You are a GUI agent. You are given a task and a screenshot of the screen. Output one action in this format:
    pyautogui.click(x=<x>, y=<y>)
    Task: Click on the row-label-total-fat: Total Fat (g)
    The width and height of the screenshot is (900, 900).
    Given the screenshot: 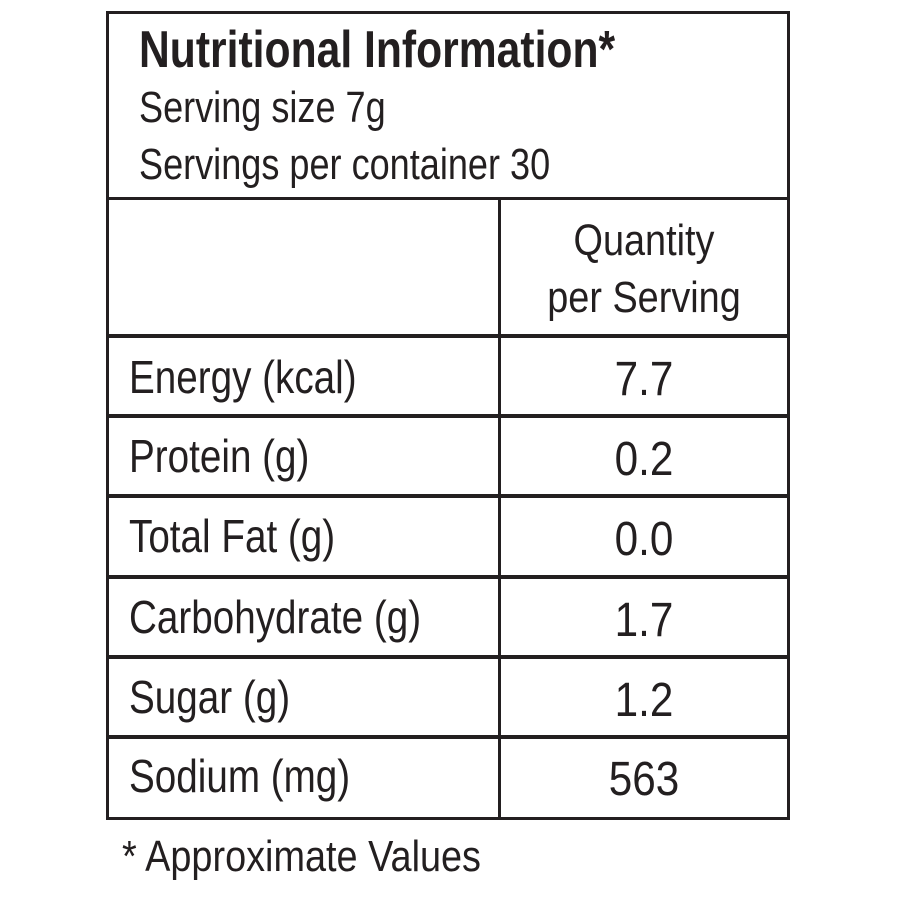 What is the action you would take?
    pyautogui.click(x=232, y=536)
    